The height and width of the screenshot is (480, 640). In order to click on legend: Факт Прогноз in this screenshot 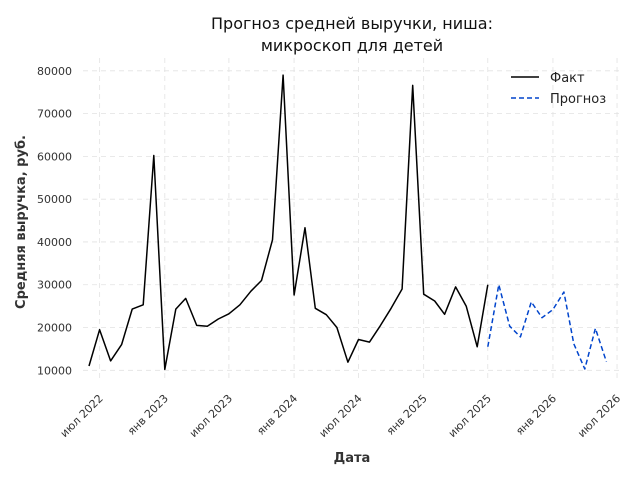, I will do `click(558, 89)`.